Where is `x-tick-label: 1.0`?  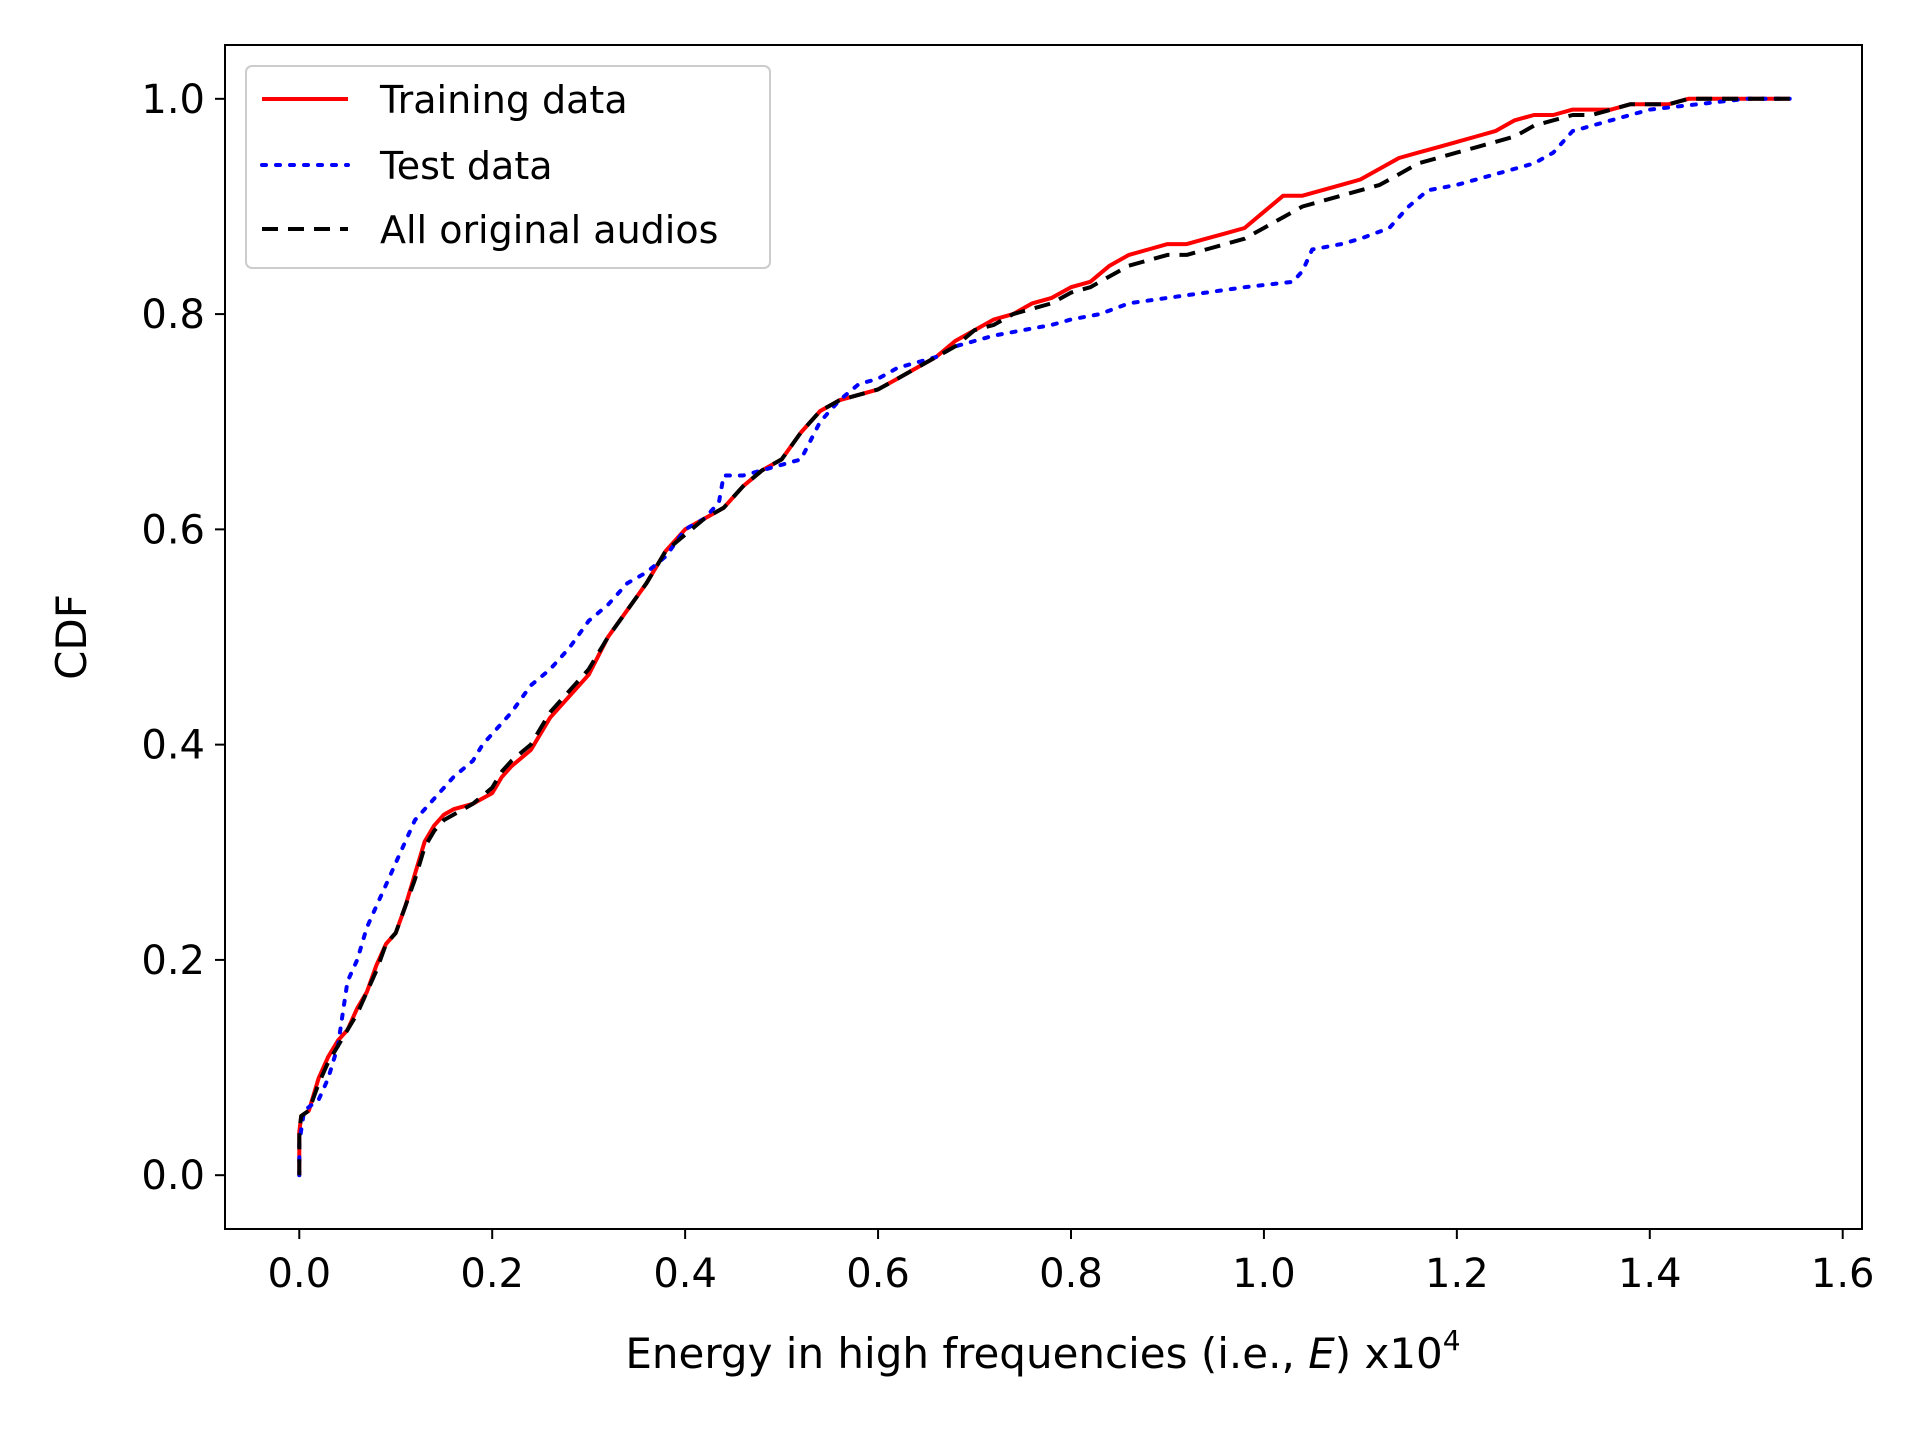
x-tick-label: 1.0 is located at coordinates (1264, 1274).